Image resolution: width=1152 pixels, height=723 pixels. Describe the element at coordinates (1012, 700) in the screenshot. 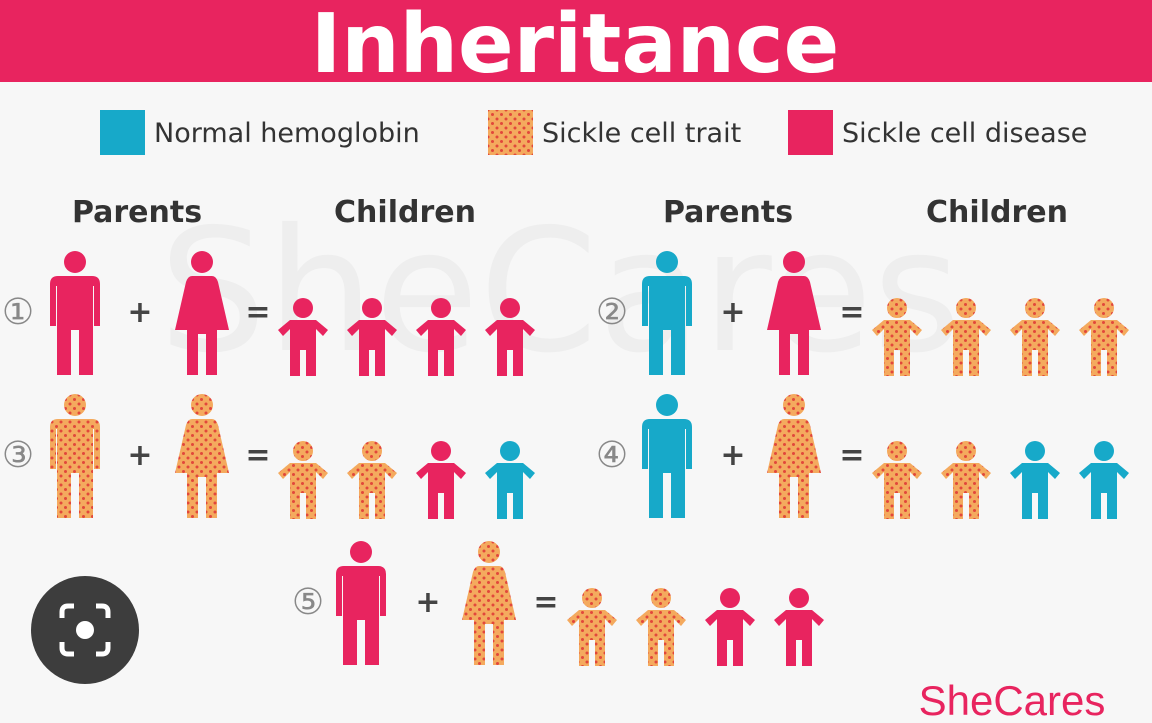

I see `logo: SheCares` at that location.